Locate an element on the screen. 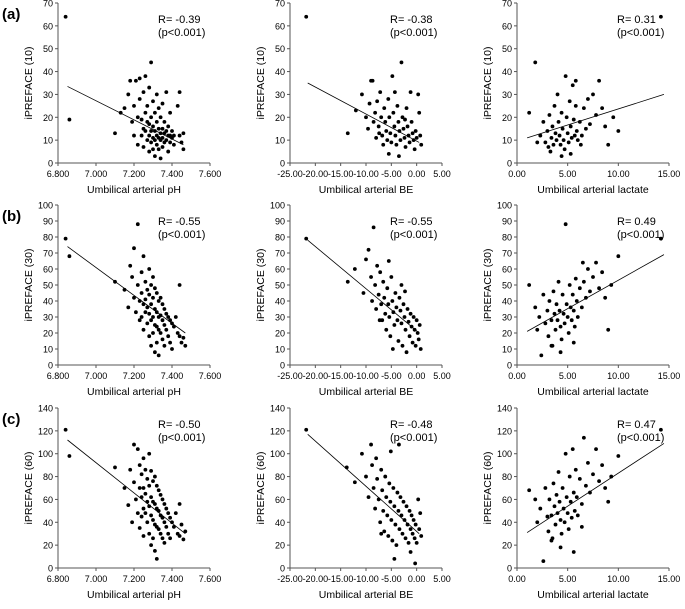 The image size is (685, 609). y-tick-label: 30 is located at coordinates (280, 318).